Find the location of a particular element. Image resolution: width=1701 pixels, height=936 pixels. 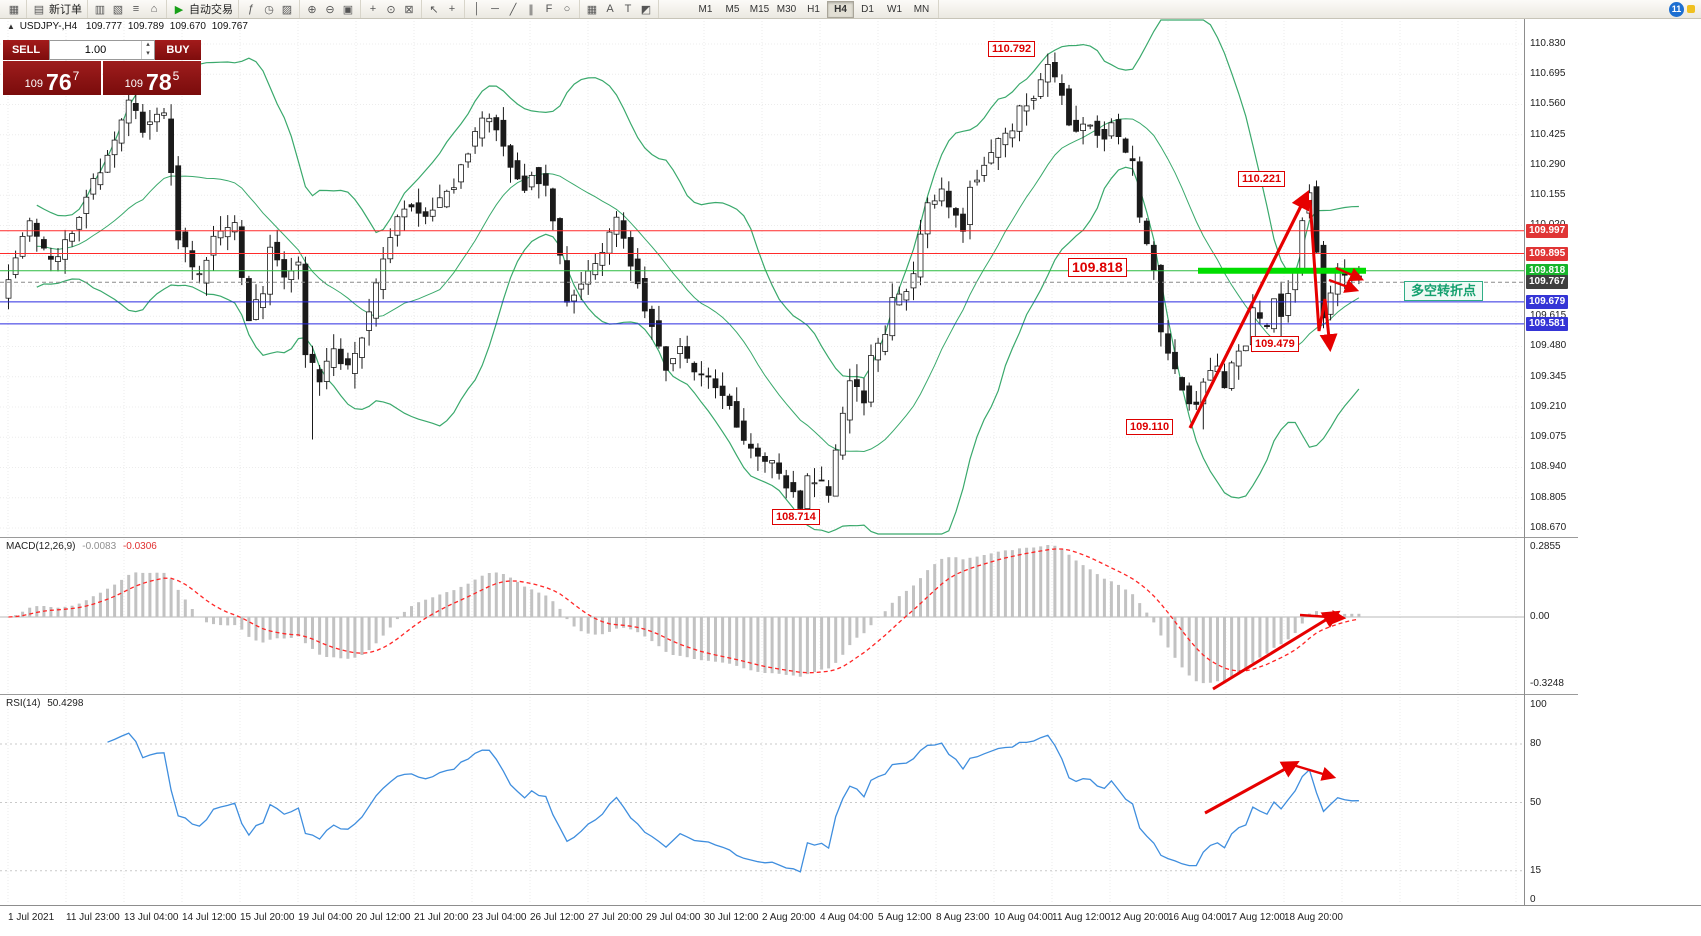

price-callout: 109.110 is located at coordinates (1150, 427).